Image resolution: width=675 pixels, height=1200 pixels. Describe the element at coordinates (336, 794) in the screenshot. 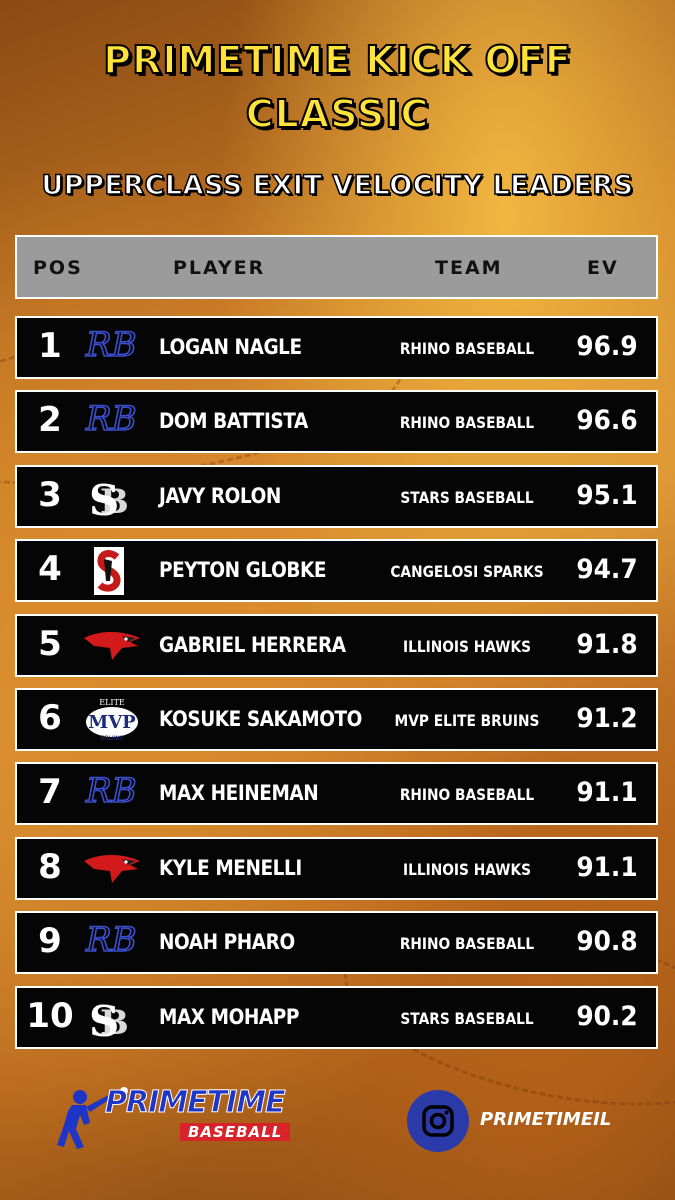

I see `table-row: 7 RB MAX HEINEMAN RHINO BASEBALL 91.1` at that location.